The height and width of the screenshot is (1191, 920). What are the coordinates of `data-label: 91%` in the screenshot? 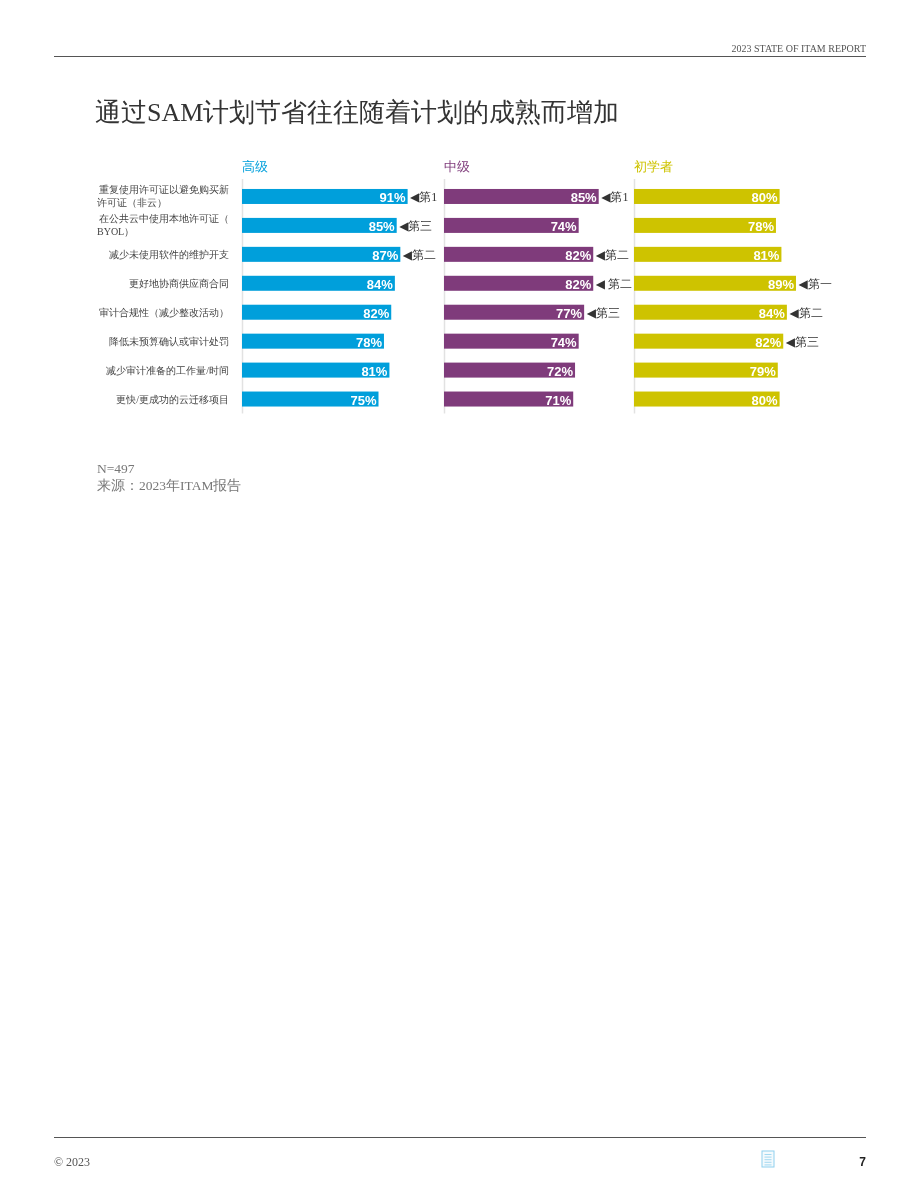 It's located at (393, 197).